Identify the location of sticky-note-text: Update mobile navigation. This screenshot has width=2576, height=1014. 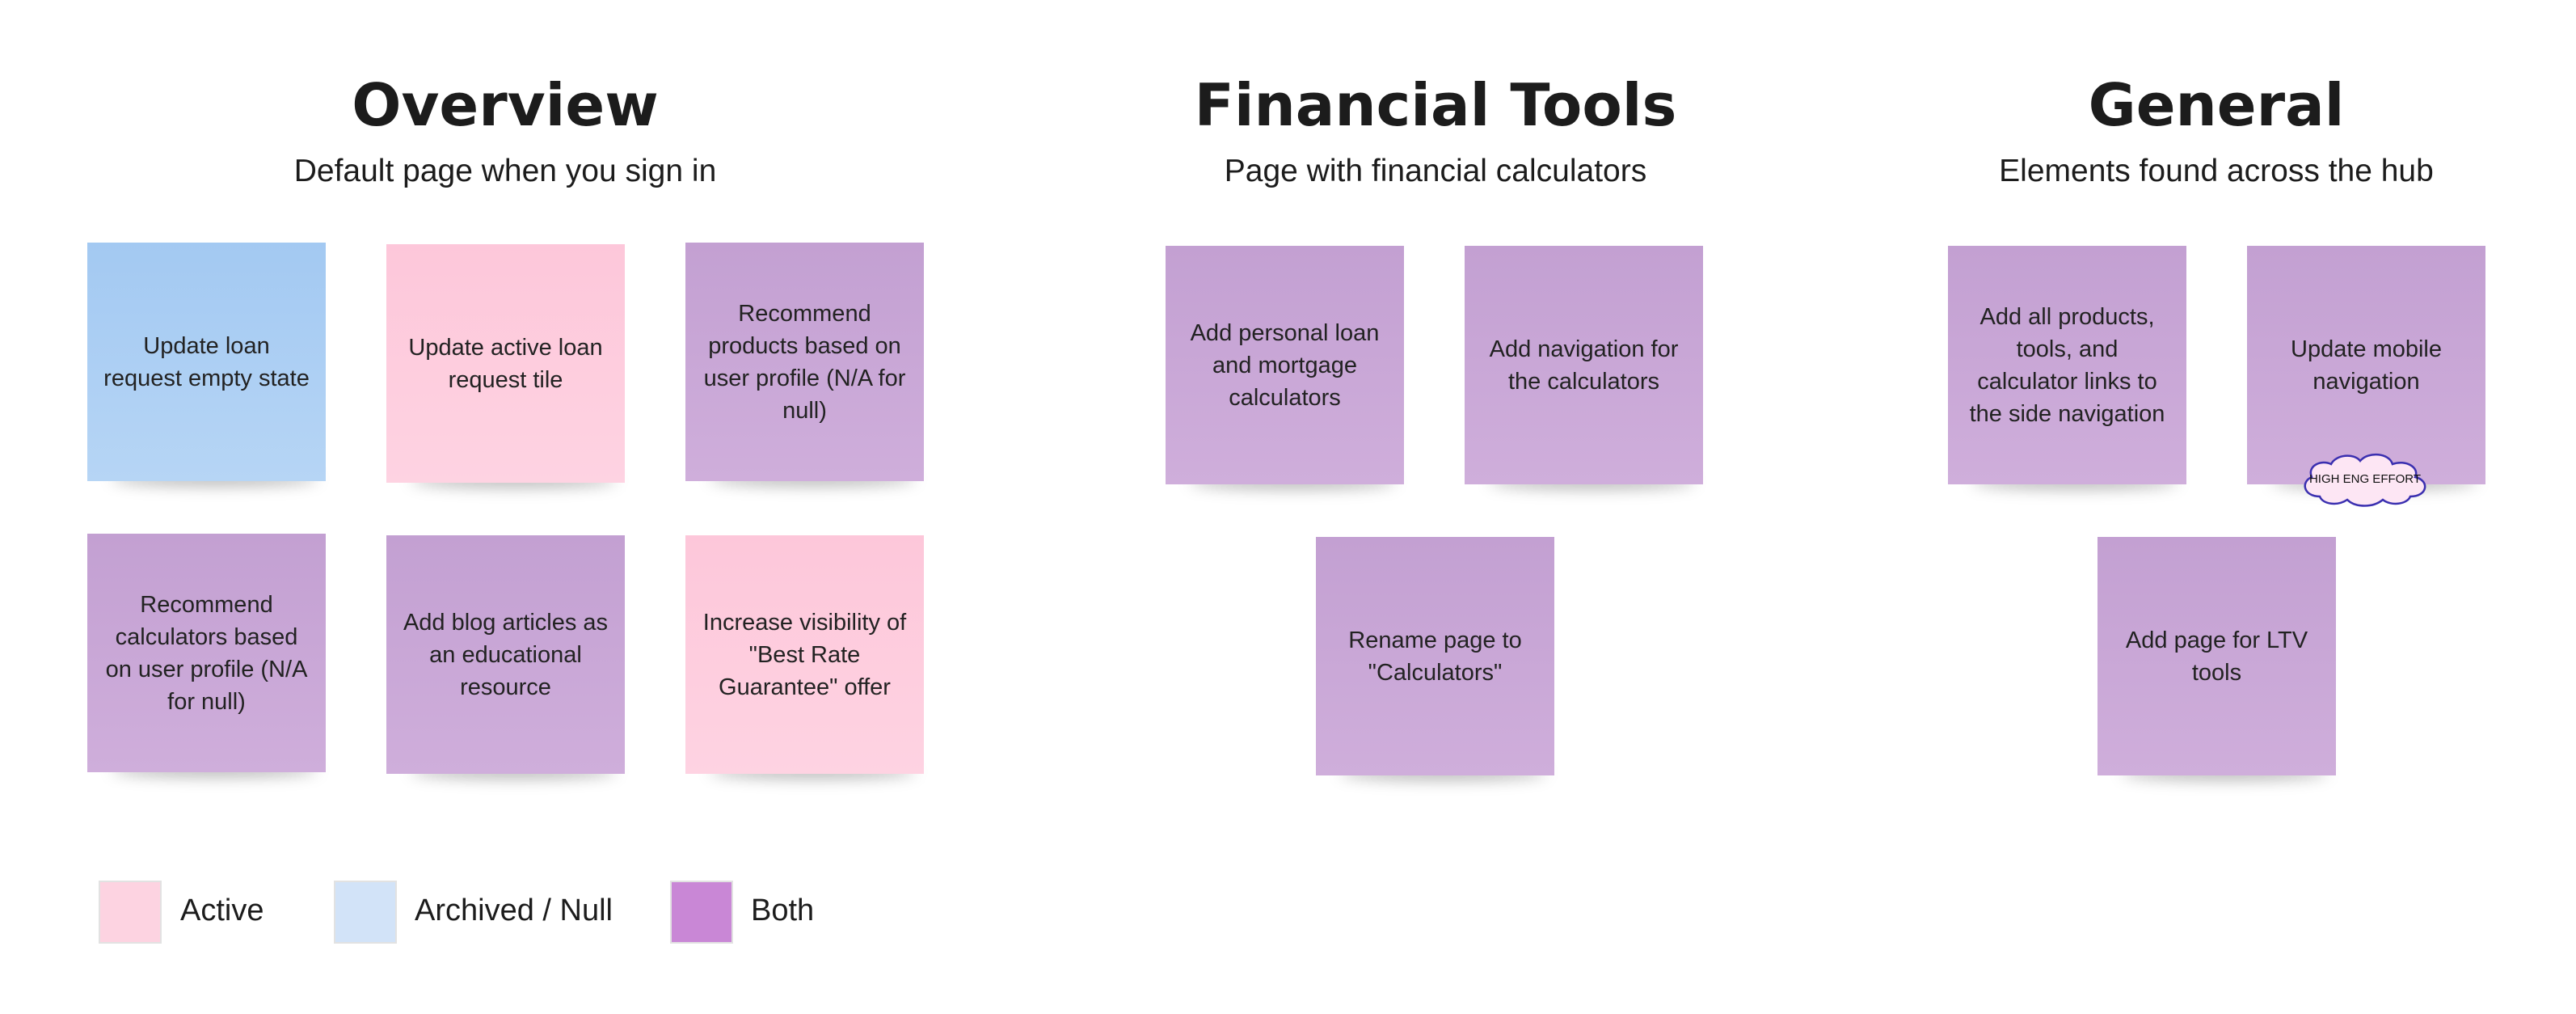
(2367, 366).